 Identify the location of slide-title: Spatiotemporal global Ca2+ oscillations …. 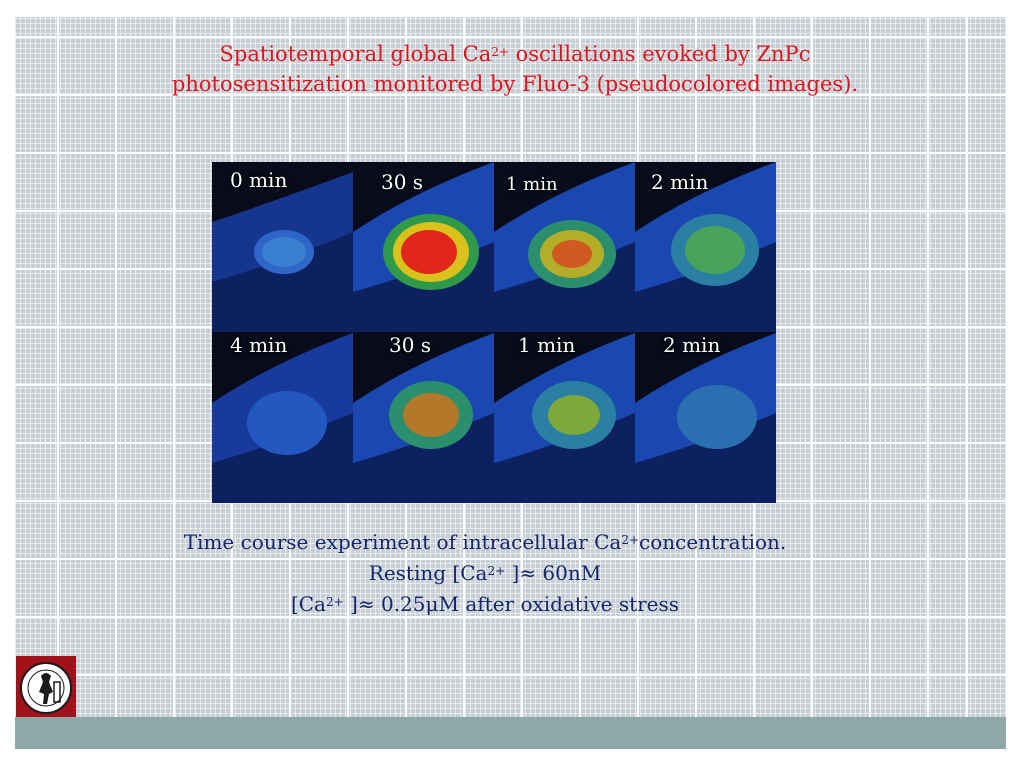
(515, 69).